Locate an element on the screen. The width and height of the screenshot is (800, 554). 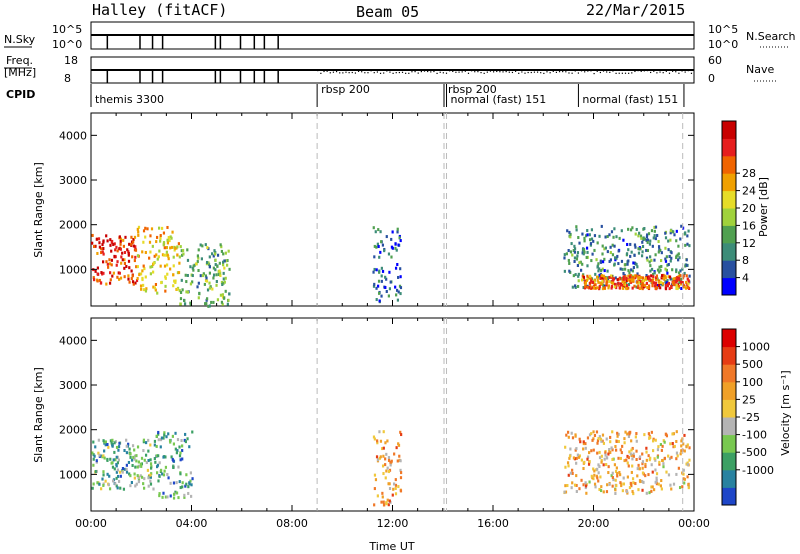
y-tick-label: 4000 is located at coordinates (73, 340).